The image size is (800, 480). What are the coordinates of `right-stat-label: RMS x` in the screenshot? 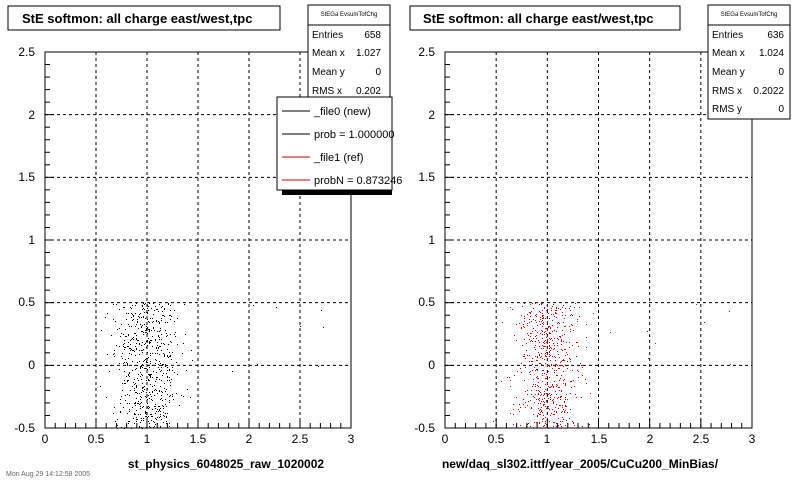 It's located at (727, 91).